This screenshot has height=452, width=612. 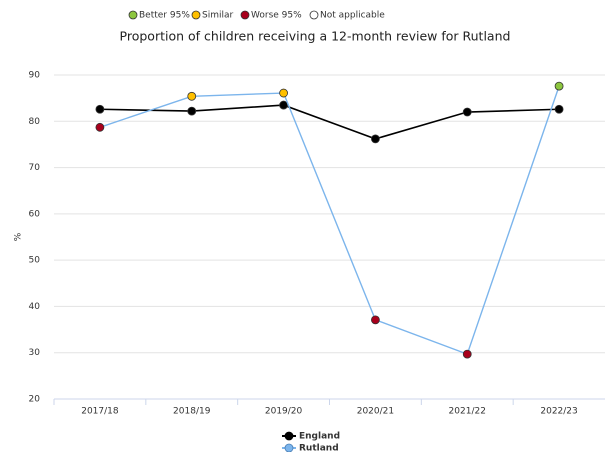 What do you see at coordinates (284, 412) in the screenshot?
I see `x-tick-label: 2019/20` at bounding box center [284, 412].